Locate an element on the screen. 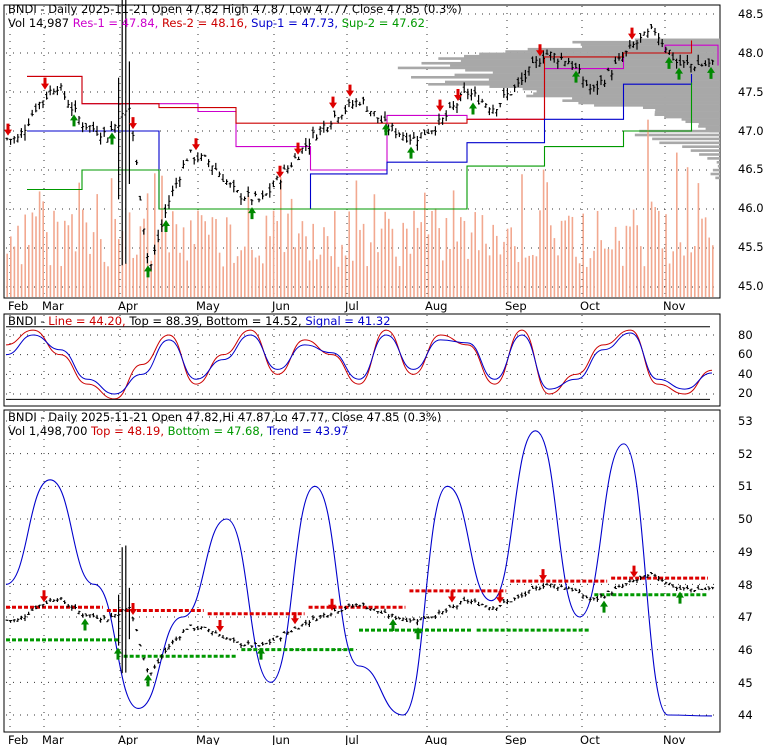  stochastic-line-line is located at coordinates (359, 364).